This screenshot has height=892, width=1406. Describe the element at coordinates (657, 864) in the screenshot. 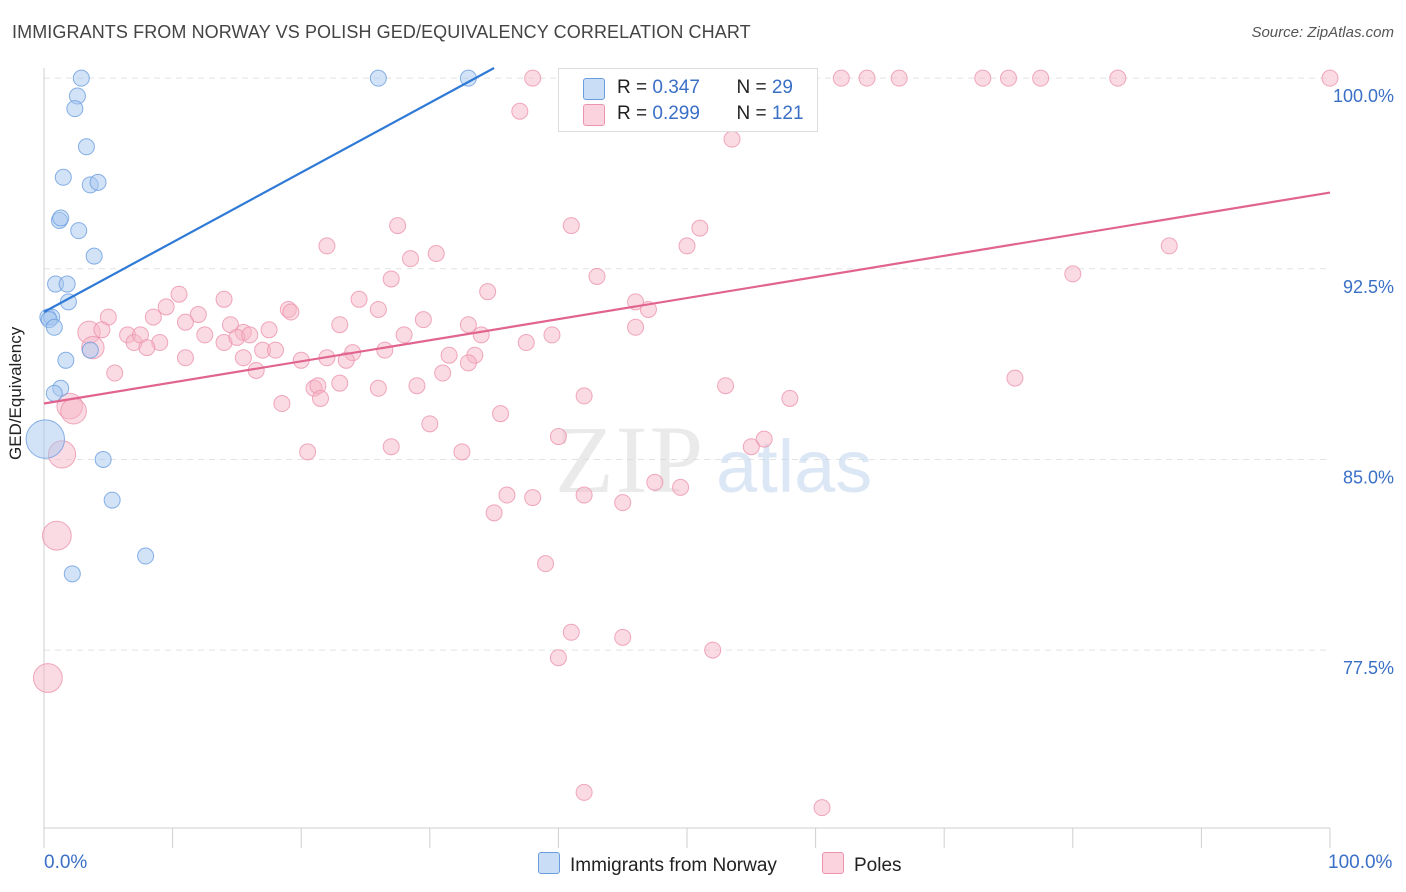

I see `legend-item-norway: Immigrants from Norway` at that location.